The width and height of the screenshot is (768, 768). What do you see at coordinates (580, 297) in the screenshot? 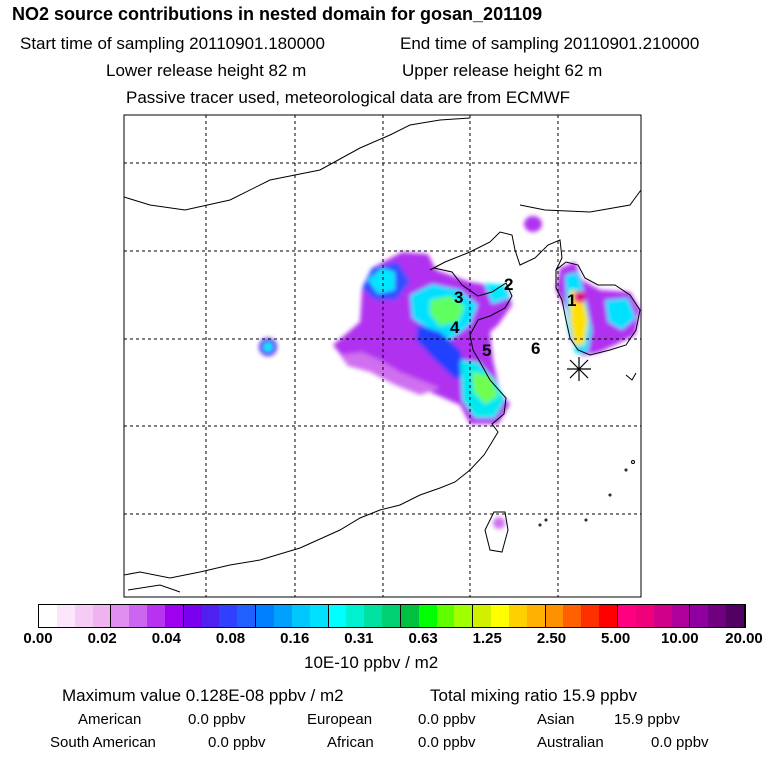
I see `plume-korea-peak` at bounding box center [580, 297].